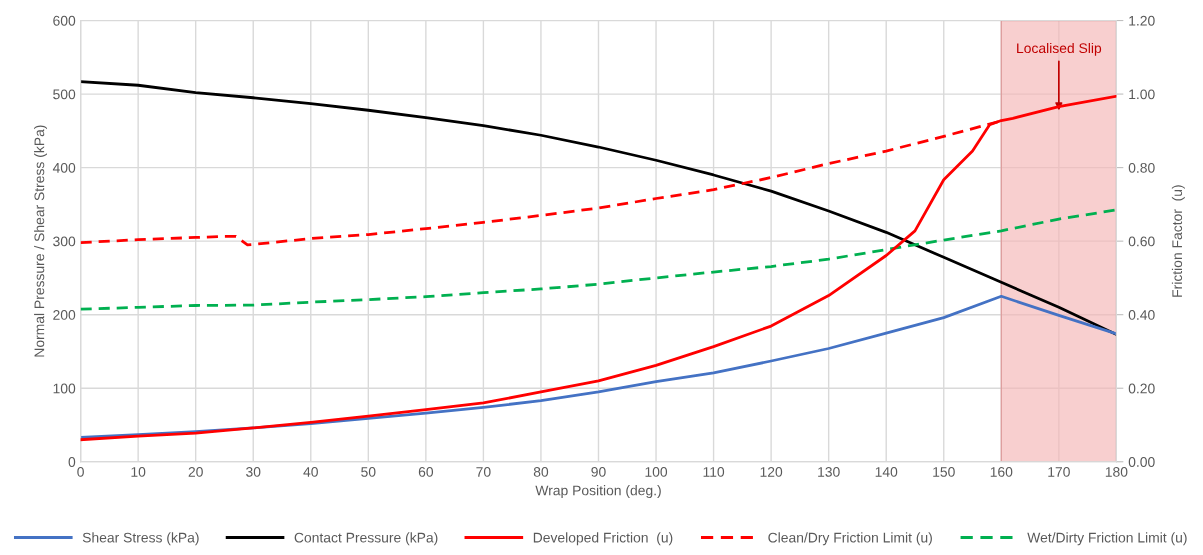 The height and width of the screenshot is (555, 1203). I want to click on y2-axis-title: Friction Factor (u), so click(1178, 241).